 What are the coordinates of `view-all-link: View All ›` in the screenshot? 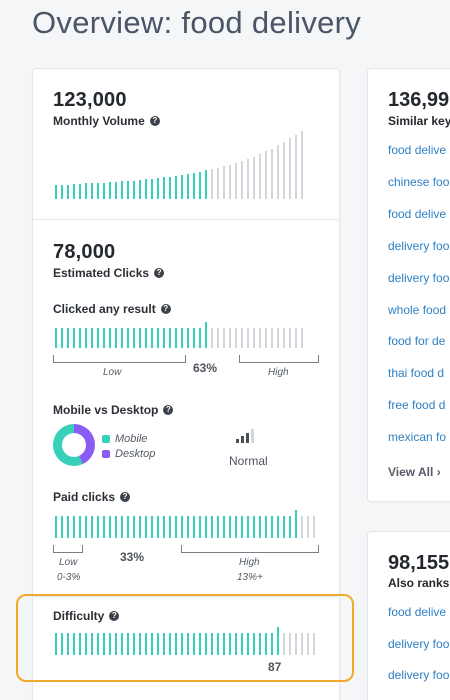 It's located at (414, 472).